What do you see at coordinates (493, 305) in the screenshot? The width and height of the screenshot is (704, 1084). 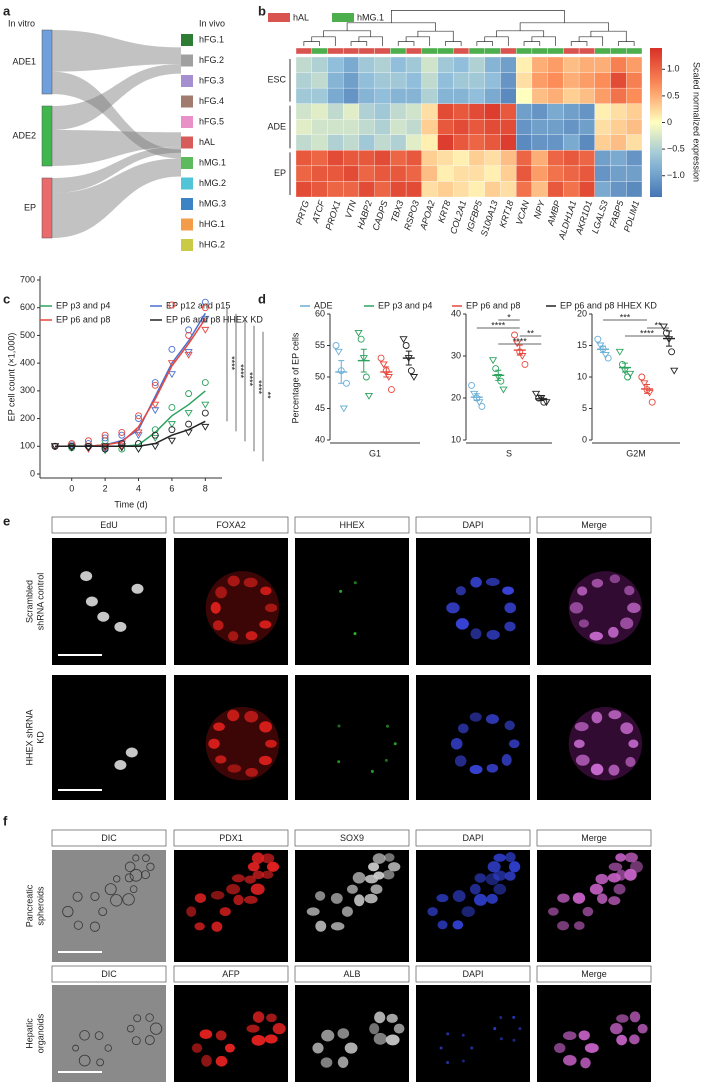 I see `legend-label: EP p6 and p8` at bounding box center [493, 305].